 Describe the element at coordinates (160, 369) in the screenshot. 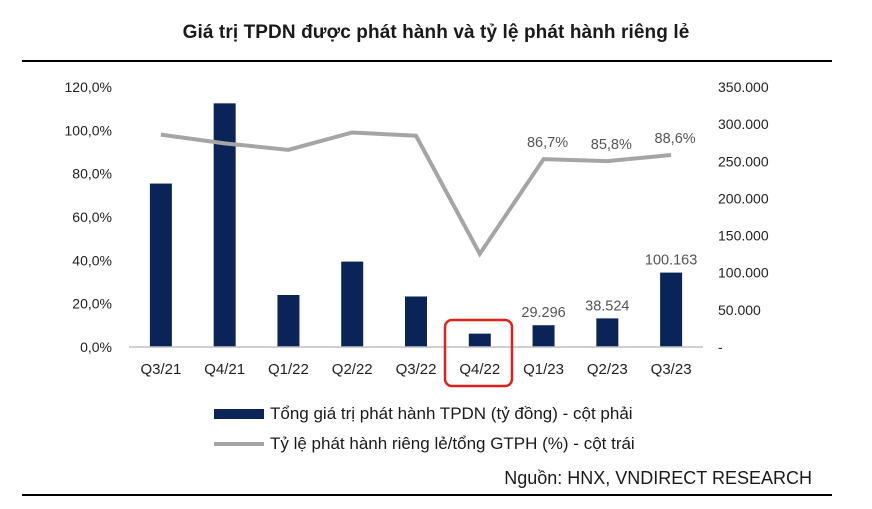

I see `category-label: Q3/21` at that location.